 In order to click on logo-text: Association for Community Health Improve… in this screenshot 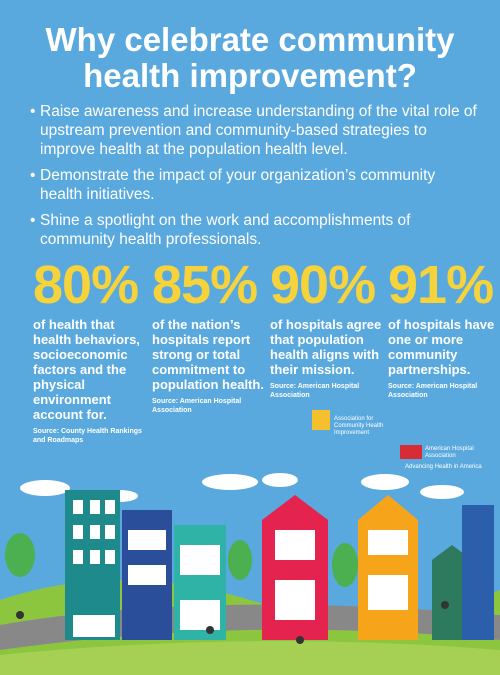, I will do `click(359, 426)`.